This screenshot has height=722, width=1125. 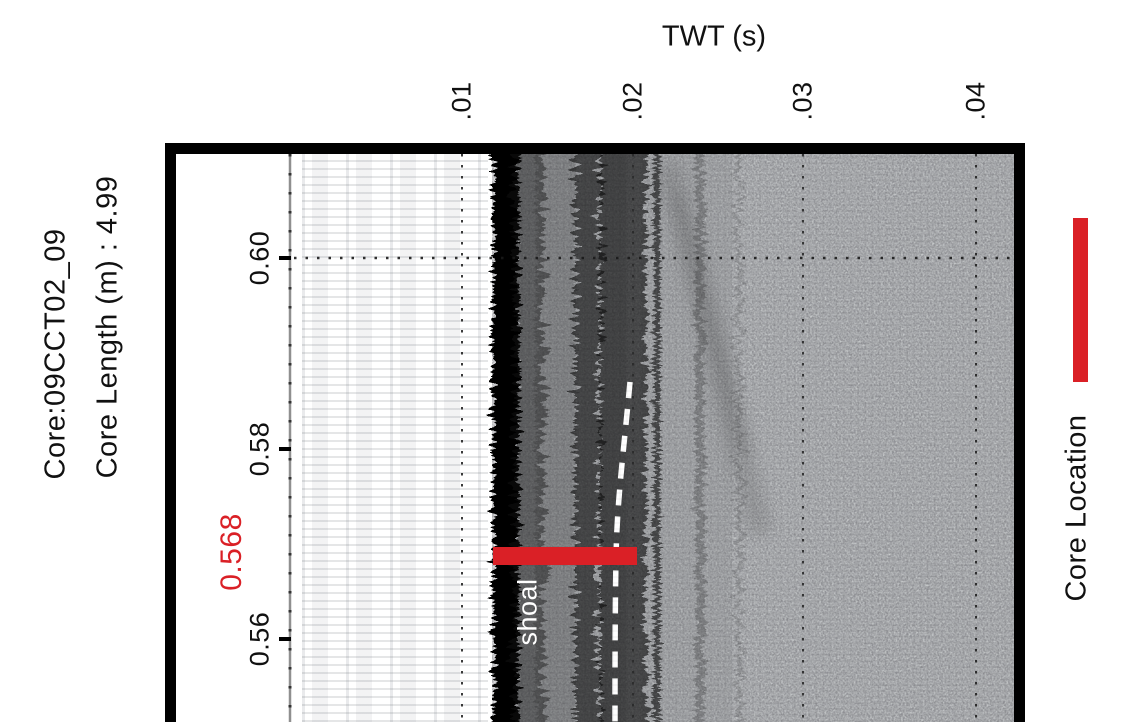 I want to click on twt-tick-label-01: .01, so click(x=461, y=101).